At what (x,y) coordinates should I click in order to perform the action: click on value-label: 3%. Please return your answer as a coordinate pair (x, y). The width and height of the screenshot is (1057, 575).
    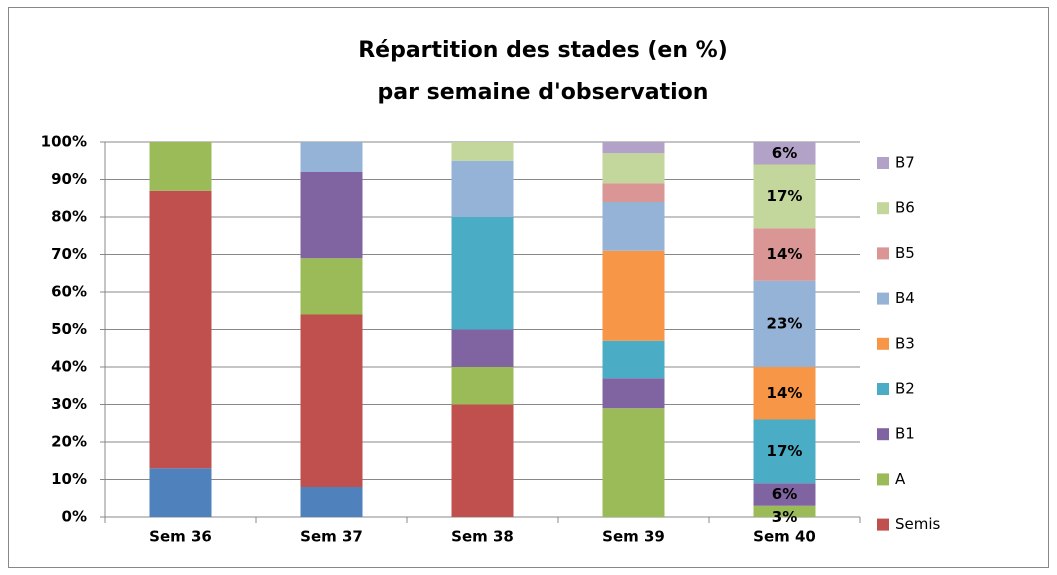
    Looking at the image, I should click on (784, 517).